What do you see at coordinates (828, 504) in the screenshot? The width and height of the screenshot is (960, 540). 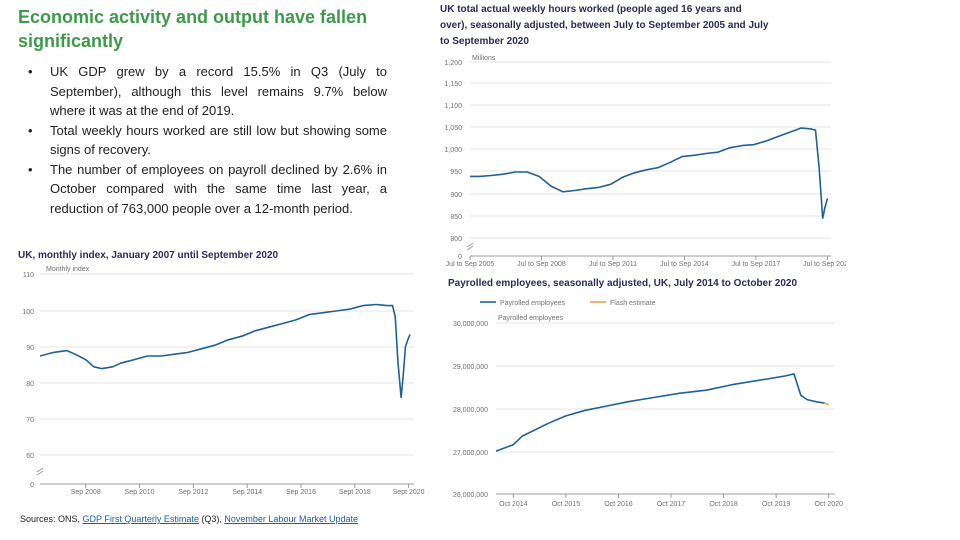 I see `payroll-x-tick-label: Oct 2020` at bounding box center [828, 504].